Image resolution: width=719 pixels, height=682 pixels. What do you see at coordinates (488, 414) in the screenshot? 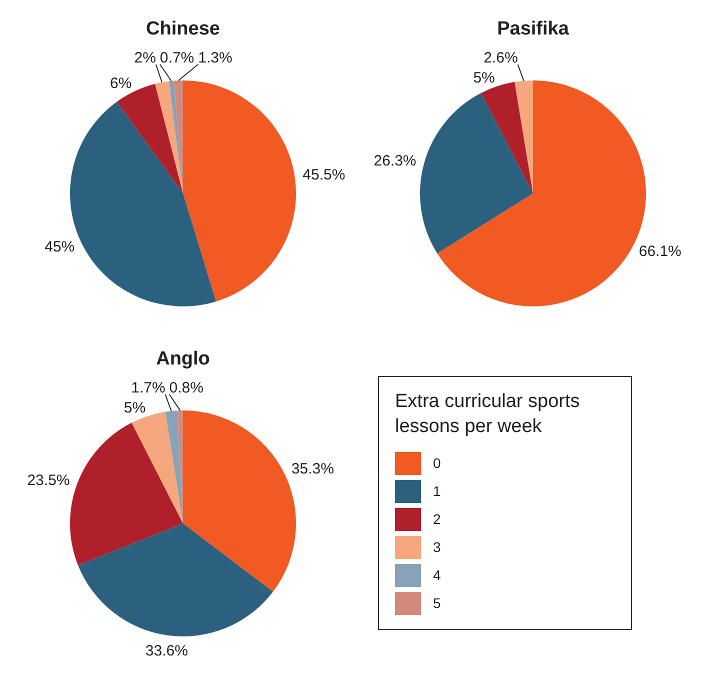
I see `legend-title: Extra curricular sports lessons per week` at bounding box center [488, 414].